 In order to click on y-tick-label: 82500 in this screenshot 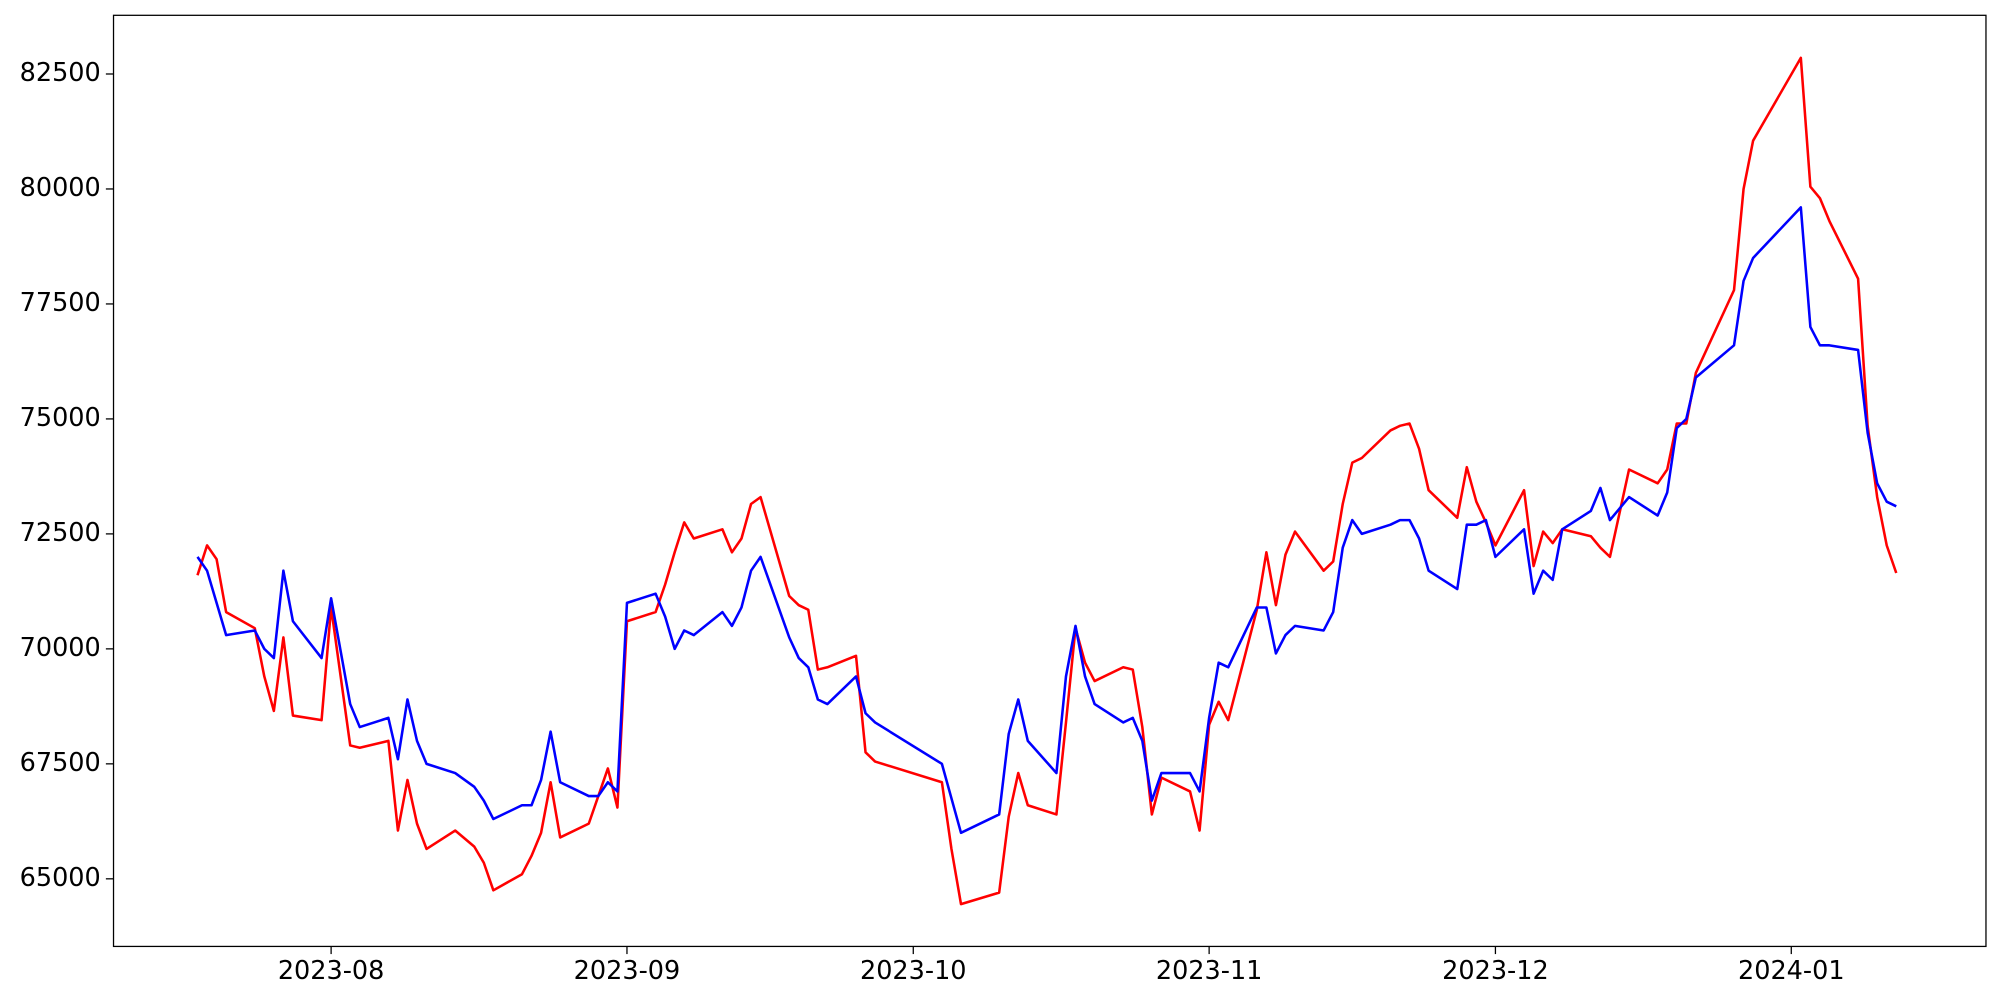, I will do `click(60, 73)`.